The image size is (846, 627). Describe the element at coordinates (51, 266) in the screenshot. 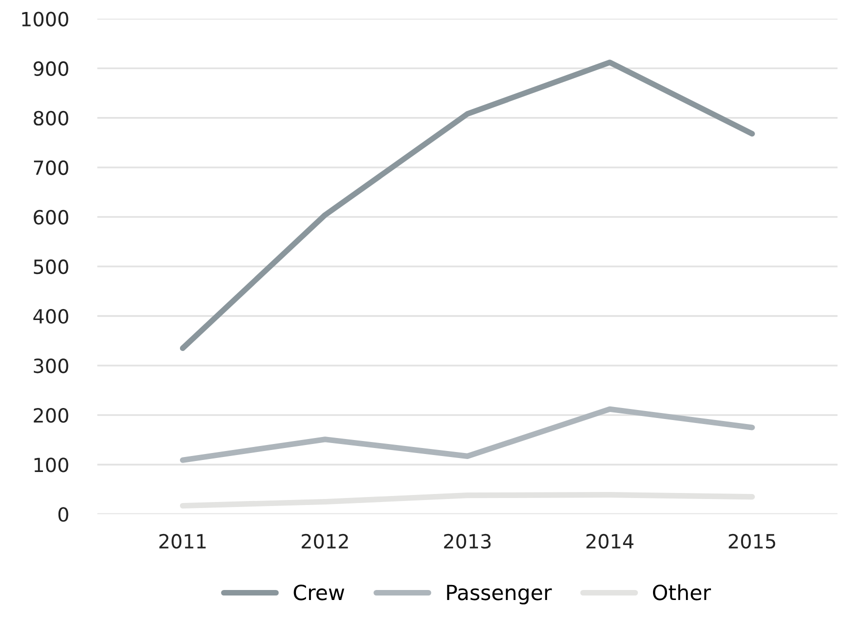

I see `y-tick-label: 500` at that location.